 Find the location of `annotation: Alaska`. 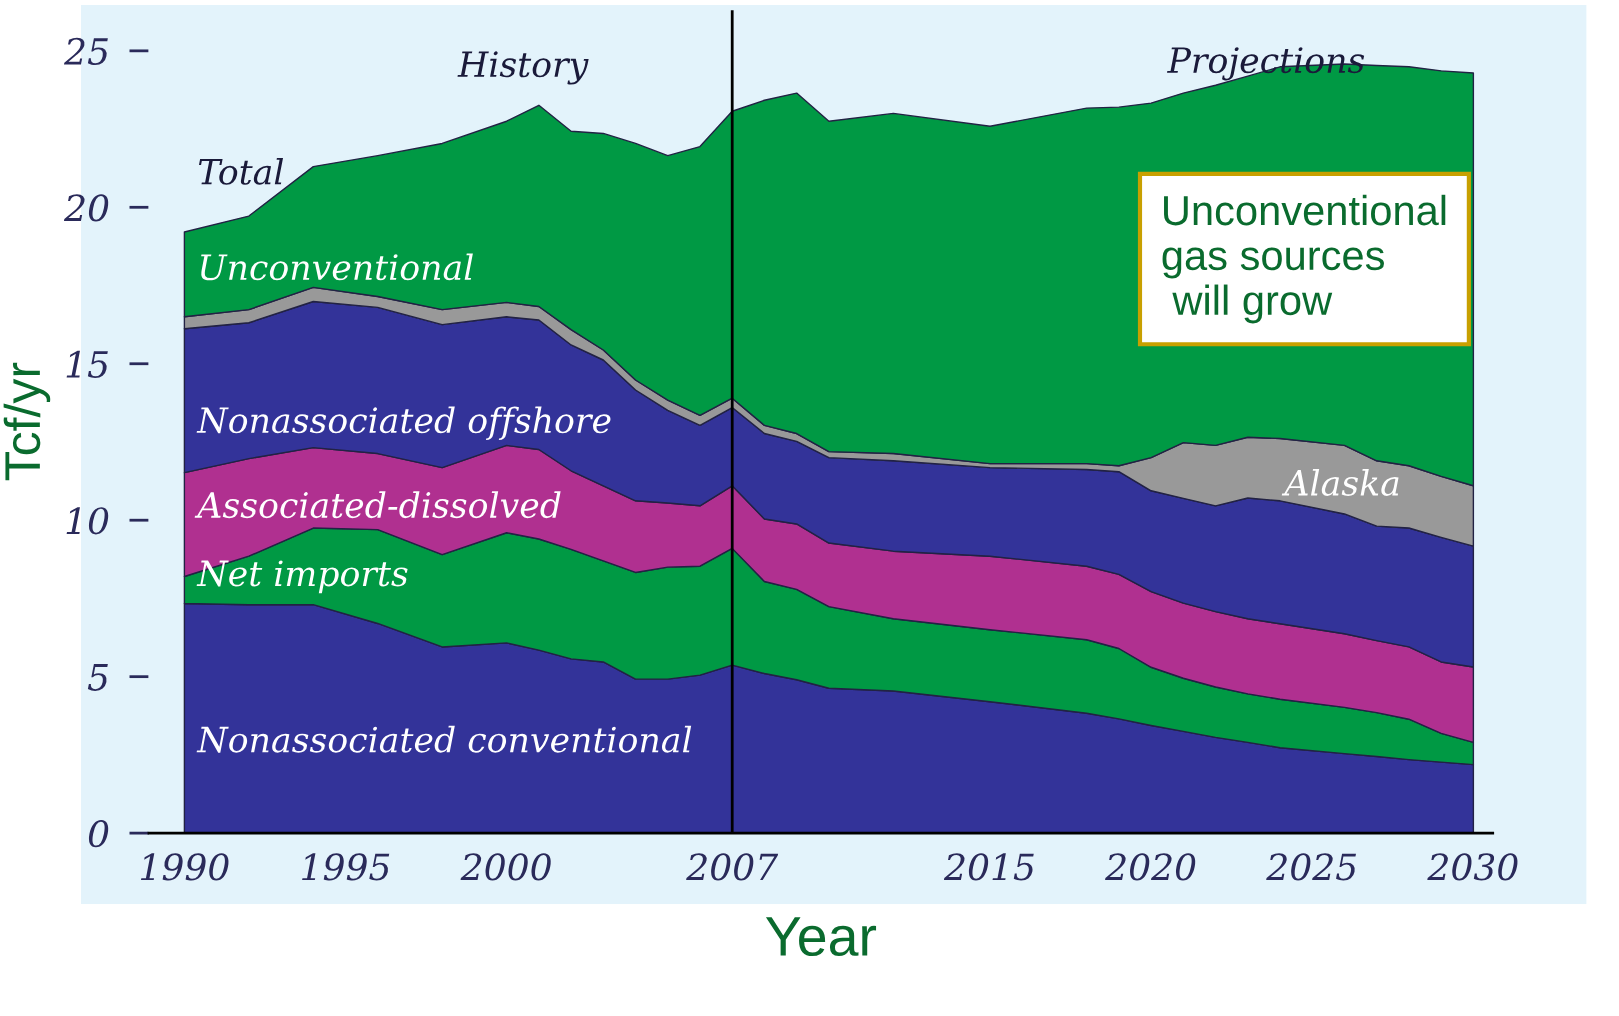

annotation: Alaska is located at coordinates (1340, 482).